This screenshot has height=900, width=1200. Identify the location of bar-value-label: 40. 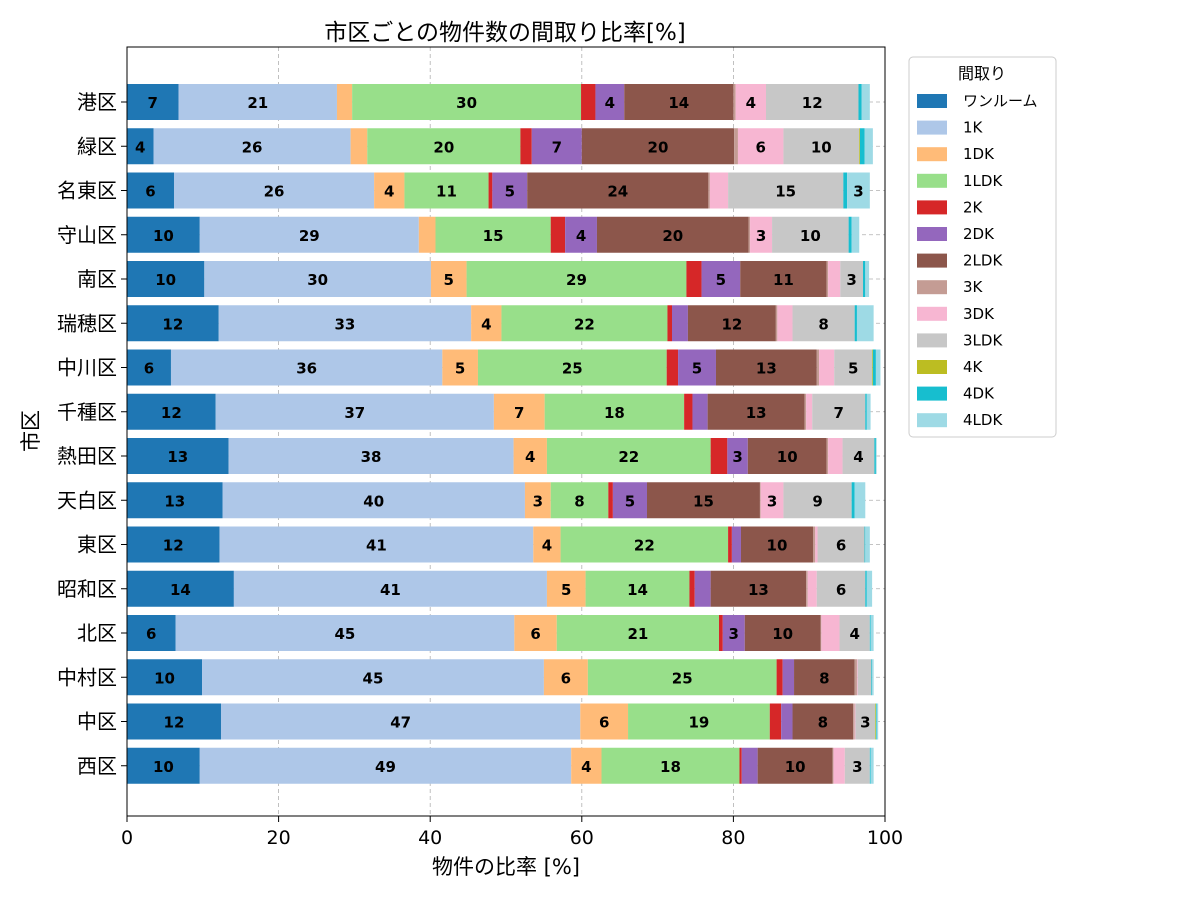
(373, 501).